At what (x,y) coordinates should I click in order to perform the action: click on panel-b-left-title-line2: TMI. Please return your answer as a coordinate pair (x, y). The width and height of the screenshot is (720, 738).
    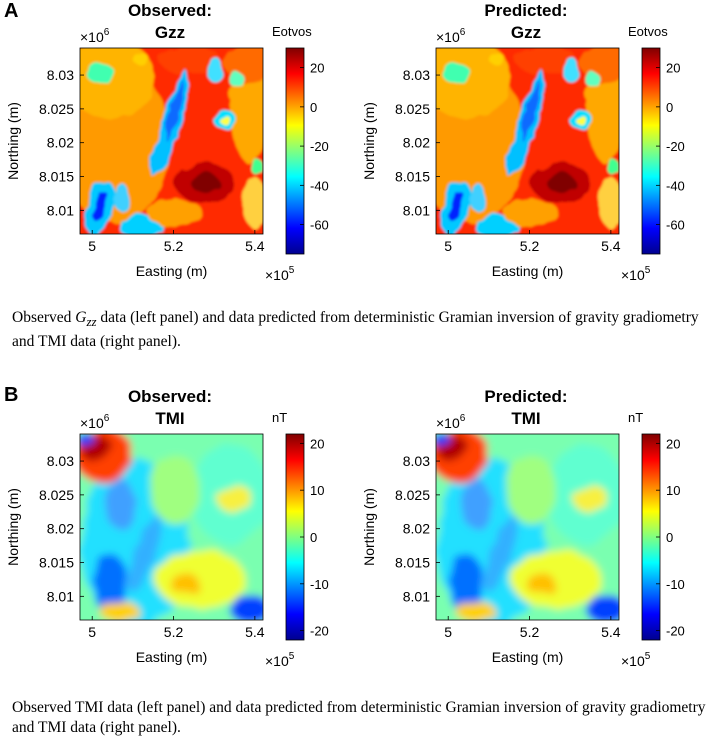
    Looking at the image, I should click on (170, 418).